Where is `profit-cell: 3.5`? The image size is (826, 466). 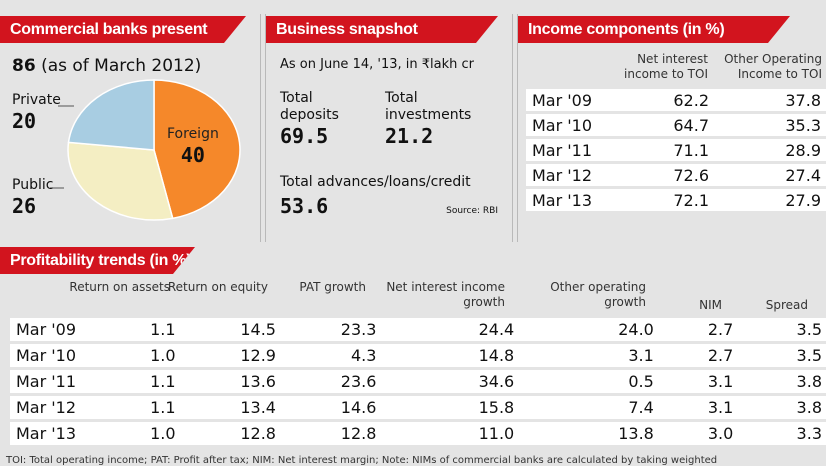 profit-cell: 3.5 is located at coordinates (781, 356).